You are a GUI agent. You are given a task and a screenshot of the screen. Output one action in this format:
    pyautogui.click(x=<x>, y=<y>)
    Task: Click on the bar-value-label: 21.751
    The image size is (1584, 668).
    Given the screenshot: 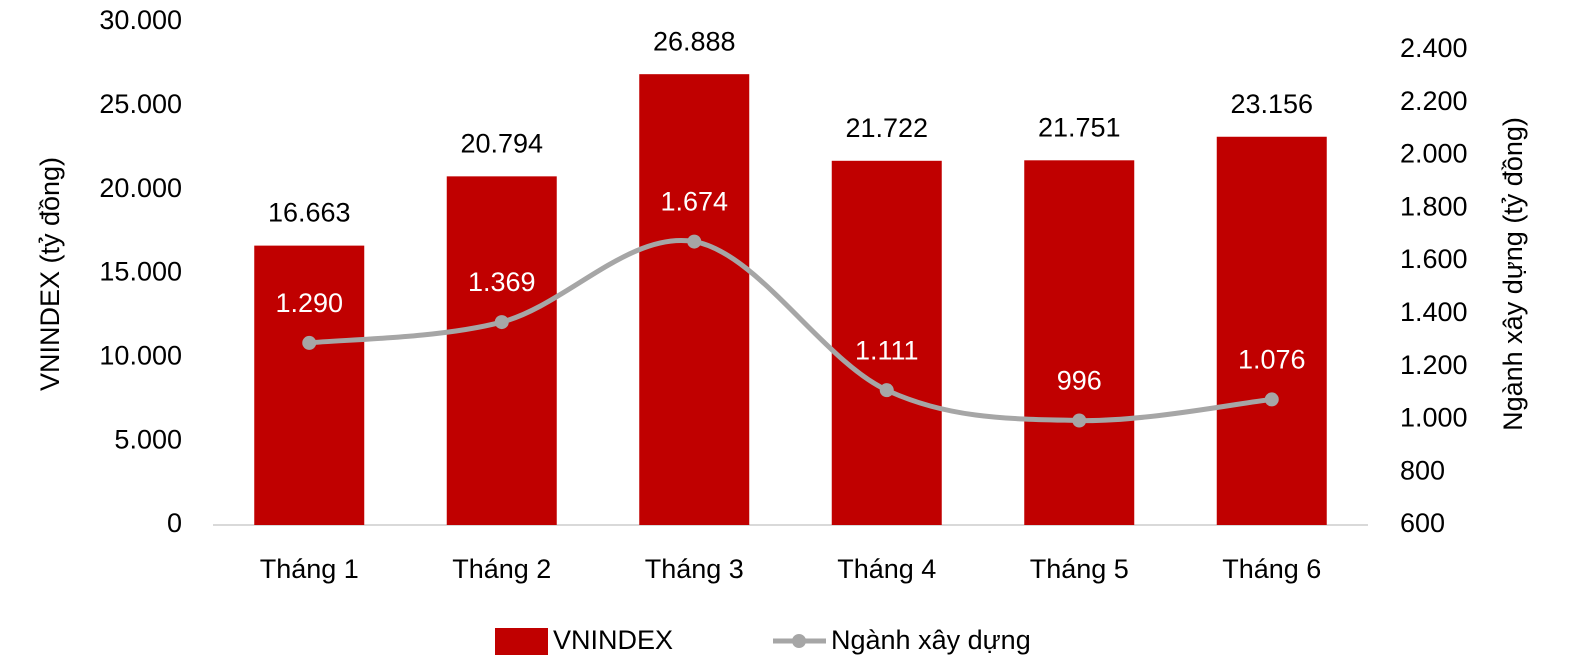 What is the action you would take?
    pyautogui.click(x=1079, y=127)
    